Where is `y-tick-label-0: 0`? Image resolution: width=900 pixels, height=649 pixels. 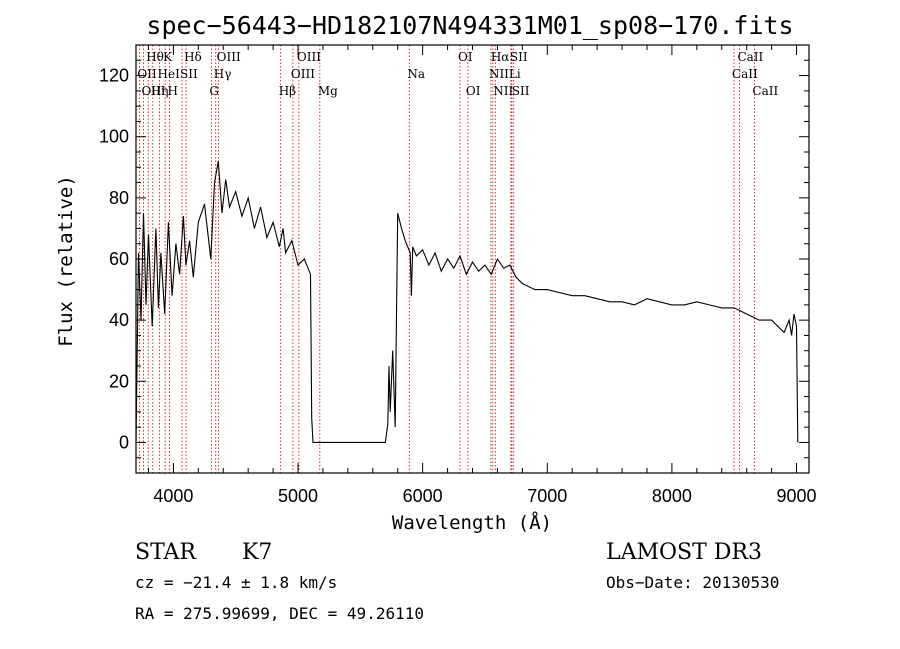 y-tick-label-0: 0 is located at coordinates (124, 442).